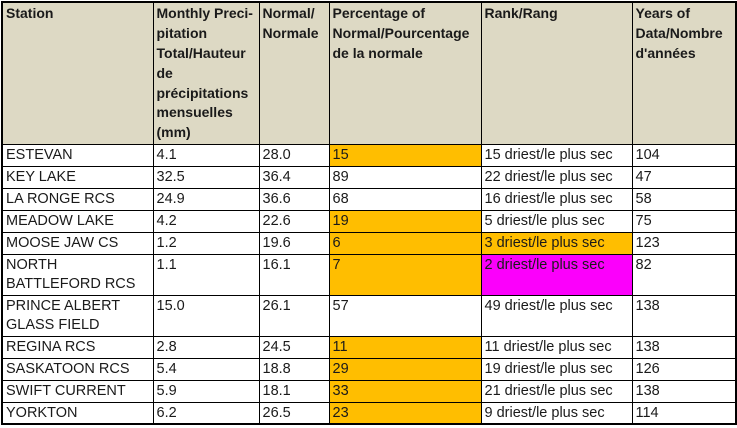  I want to click on station-cell: MOOSE JAW CS, so click(77, 244).